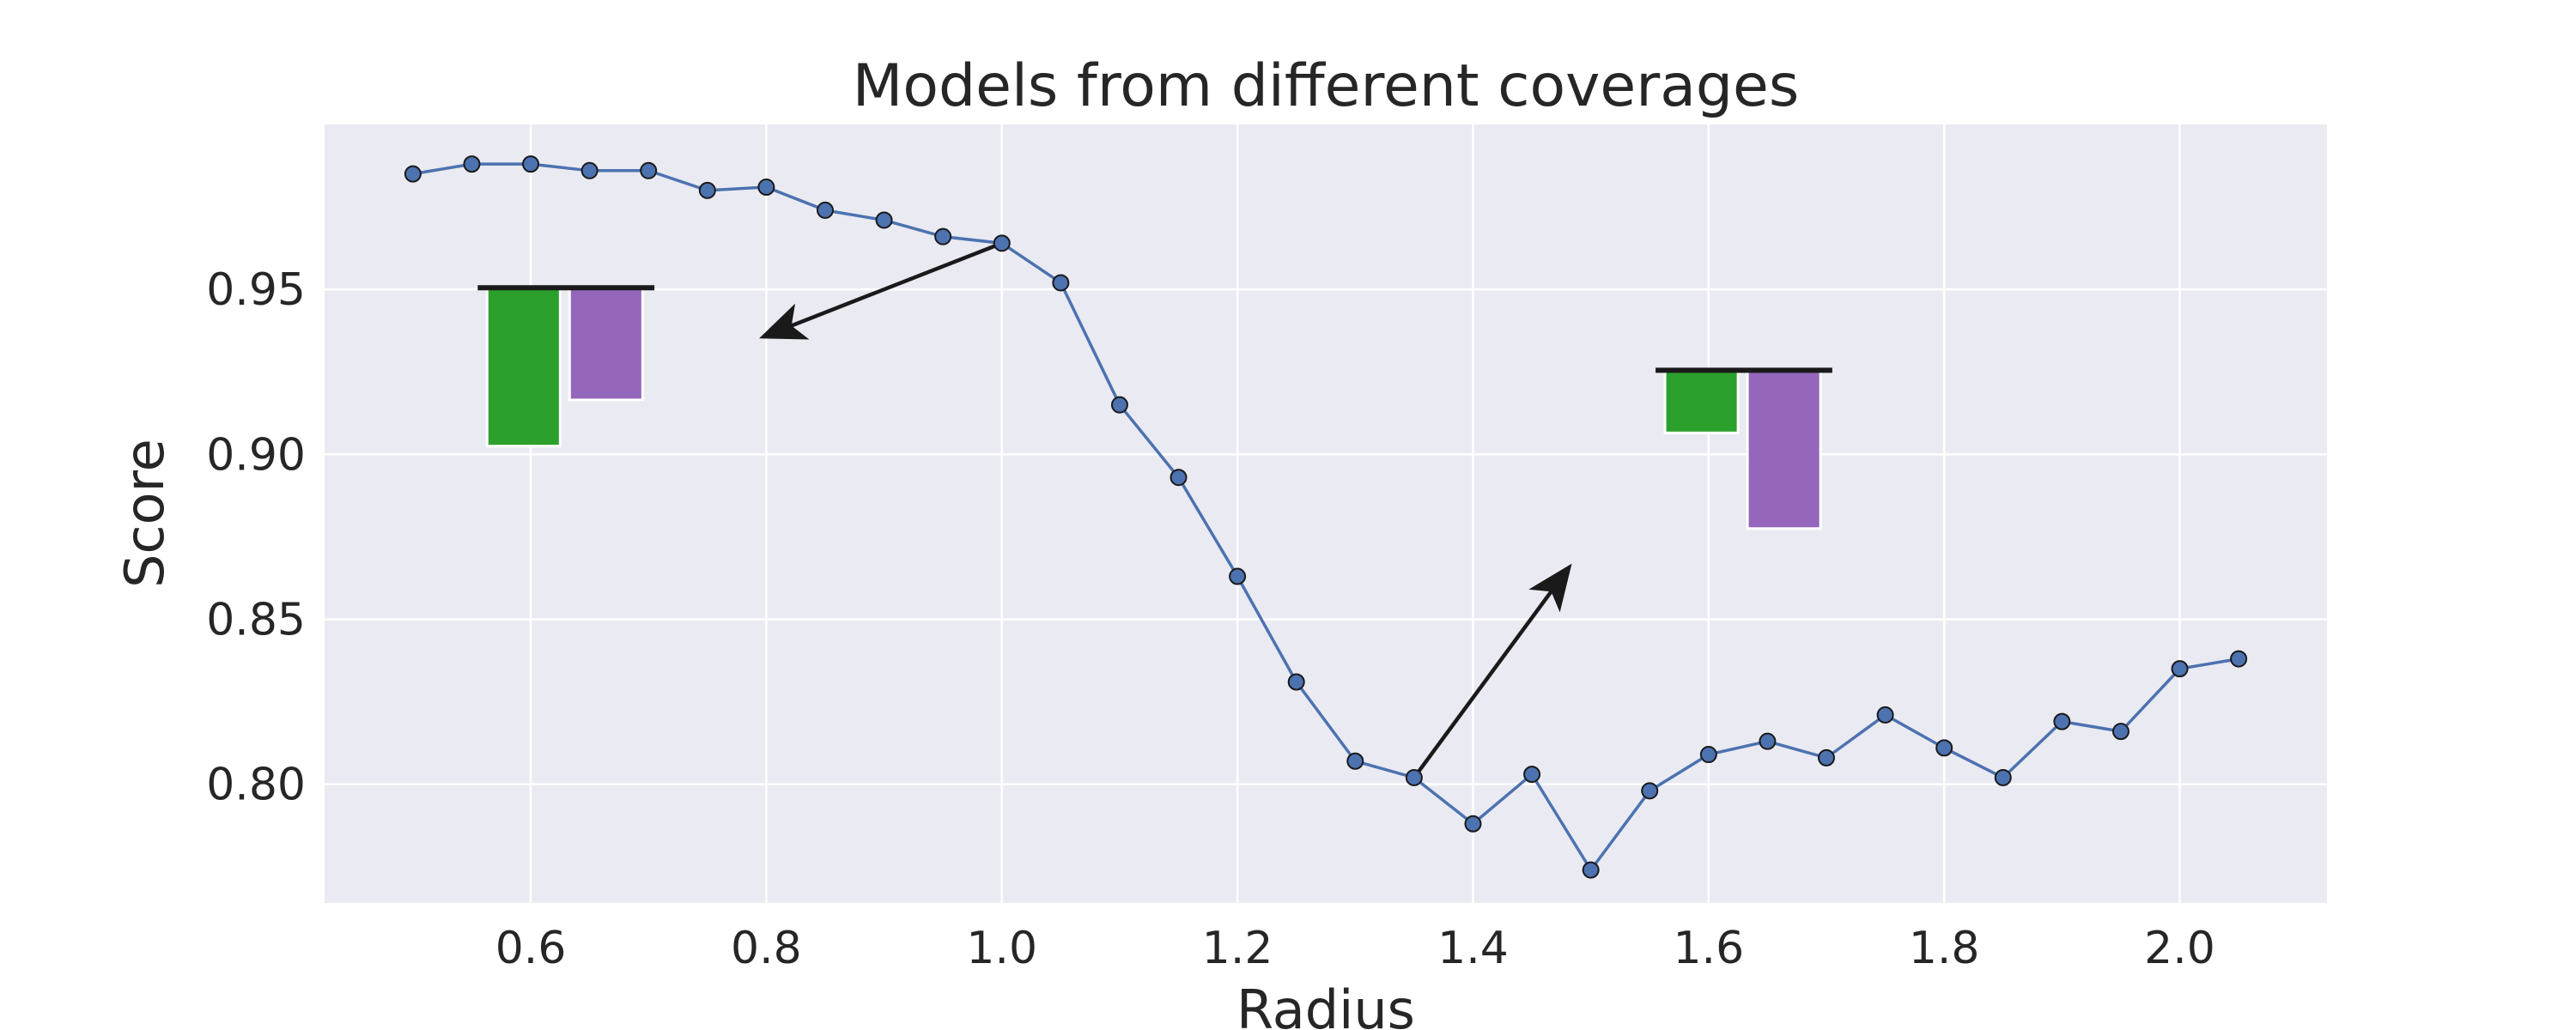 This screenshot has height=1030, width=2576. I want to click on x-tick-label: 1.6, so click(1708, 948).